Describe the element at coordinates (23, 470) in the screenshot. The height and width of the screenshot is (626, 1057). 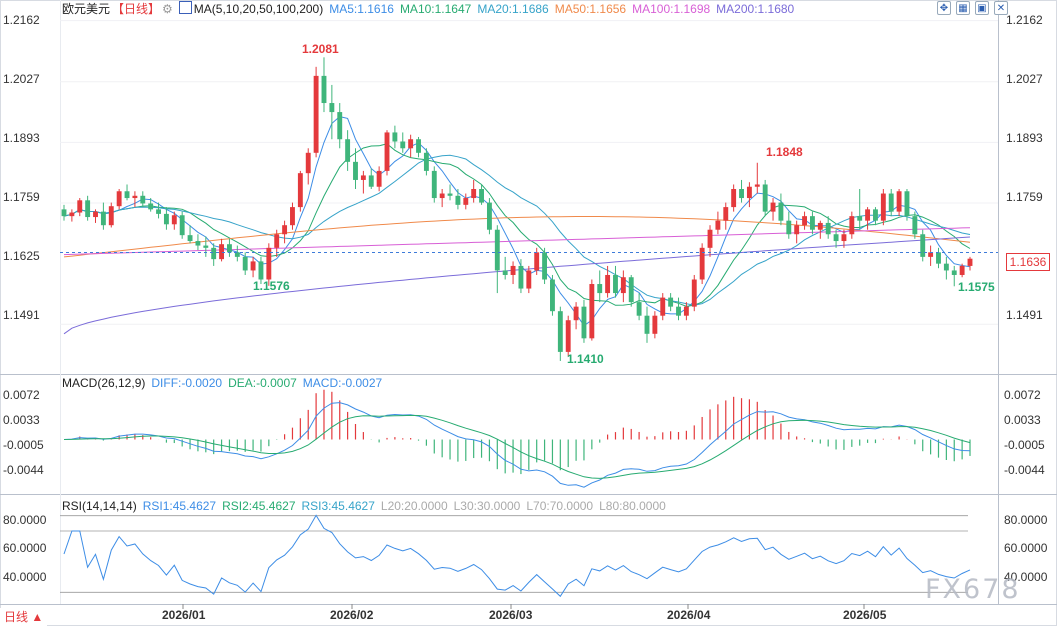
I see `macd-tick-left: -0.0044` at that location.